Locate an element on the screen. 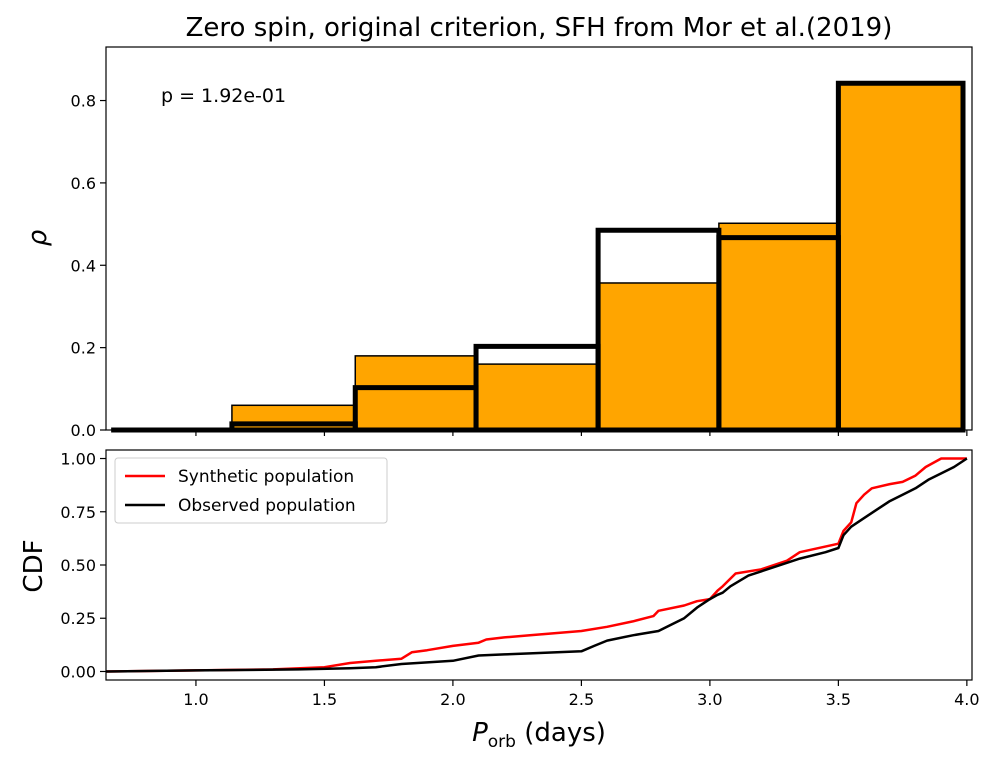 This screenshot has height=765, width=996. x-axis-label-units: (days) is located at coordinates (561, 733).